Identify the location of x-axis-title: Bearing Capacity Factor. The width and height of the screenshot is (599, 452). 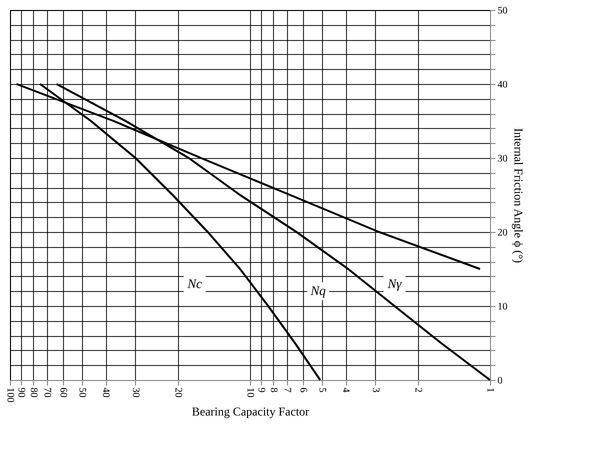
(251, 411).